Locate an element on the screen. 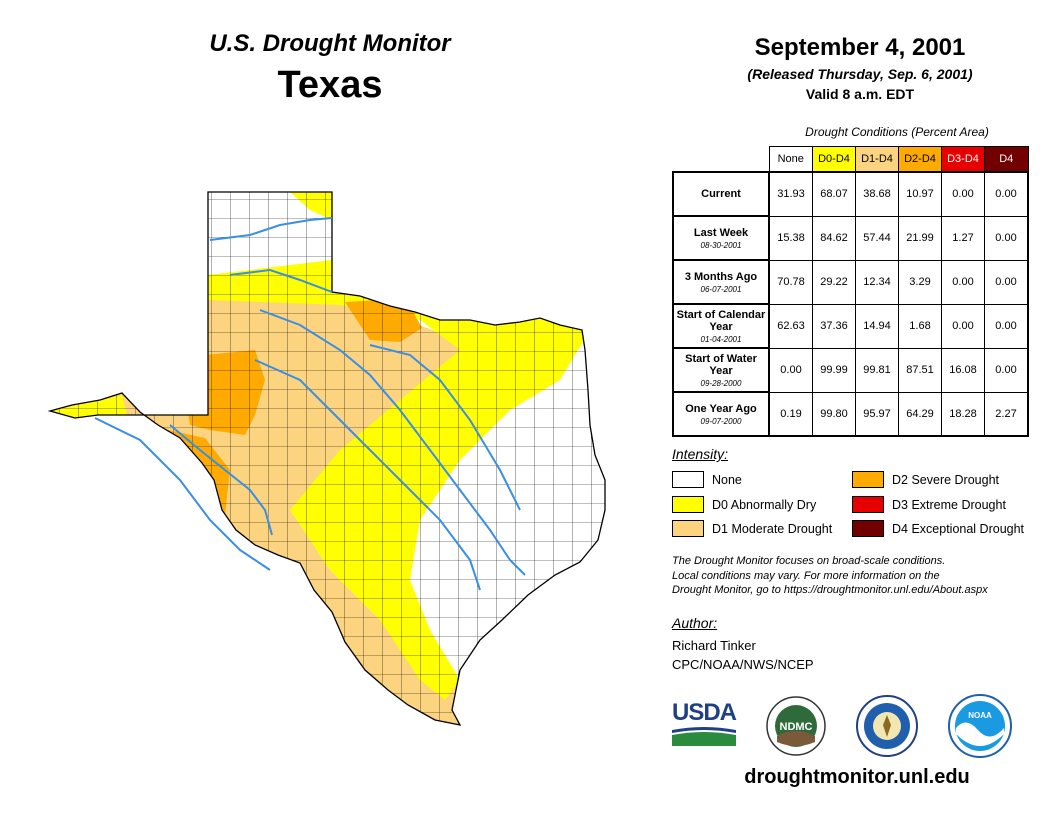  table-cell: 15.38 is located at coordinates (790, 238).